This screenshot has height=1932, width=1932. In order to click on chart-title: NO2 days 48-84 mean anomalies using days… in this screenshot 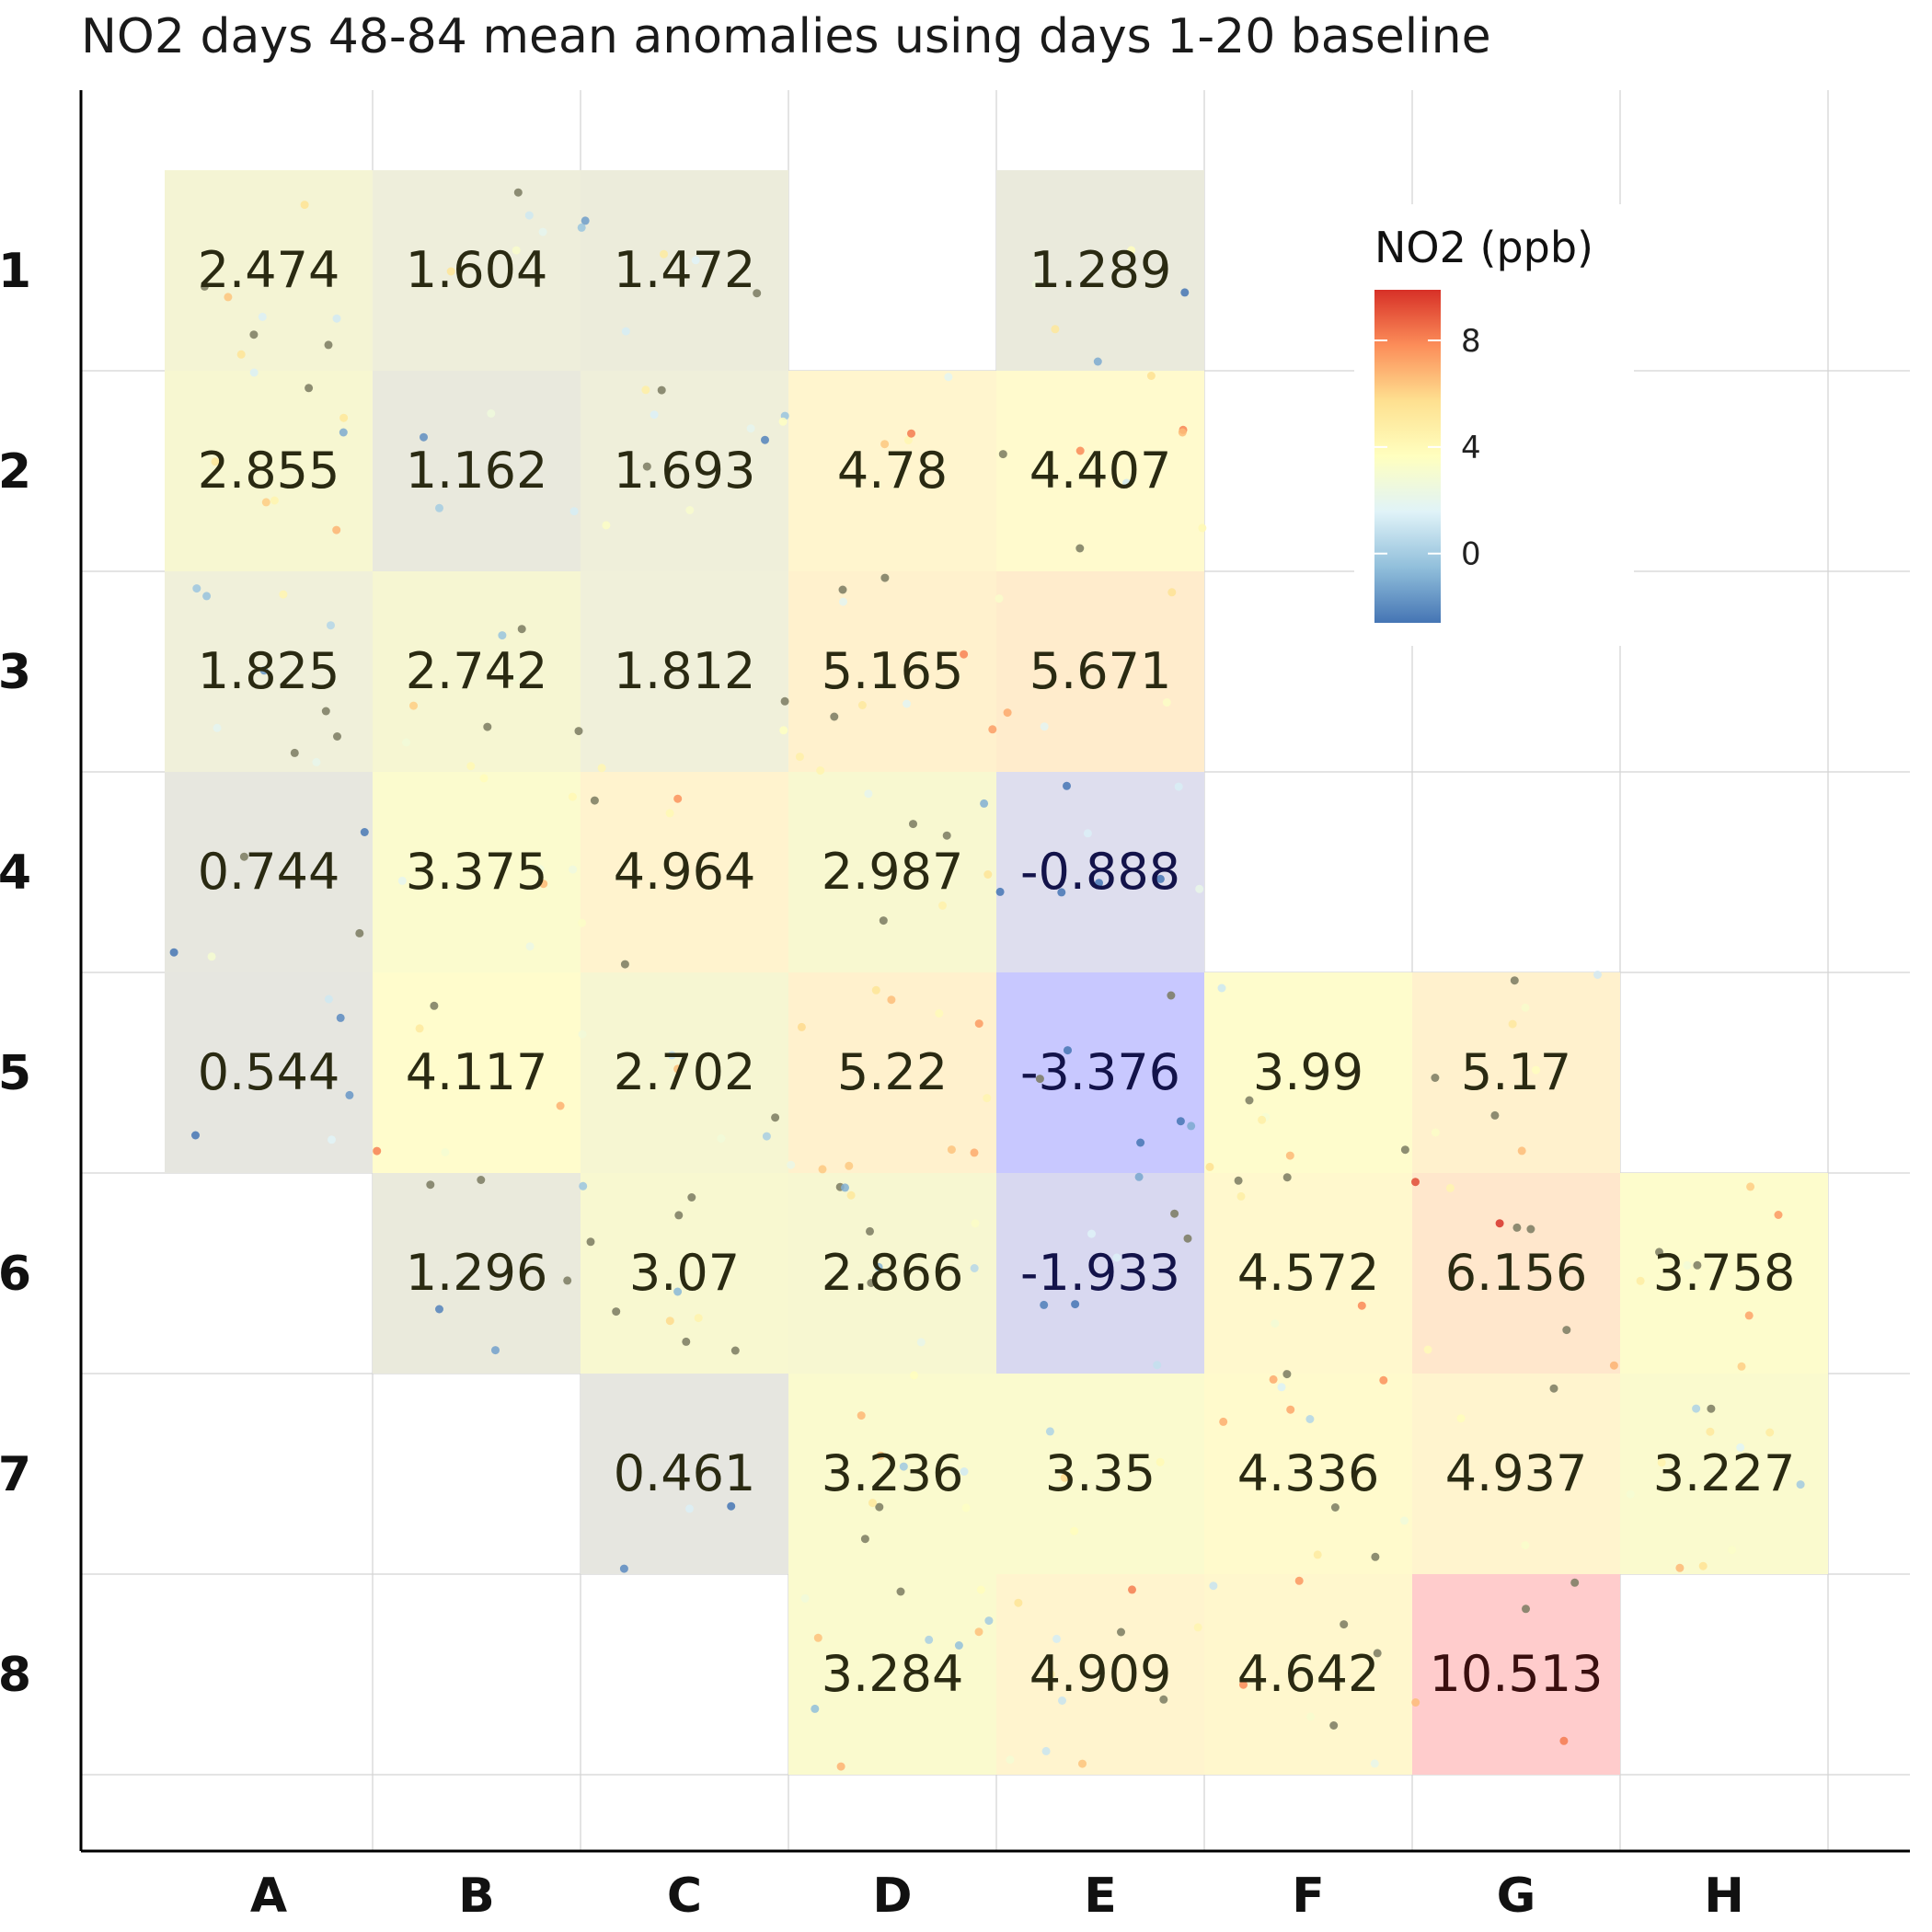, I will do `click(786, 36)`.